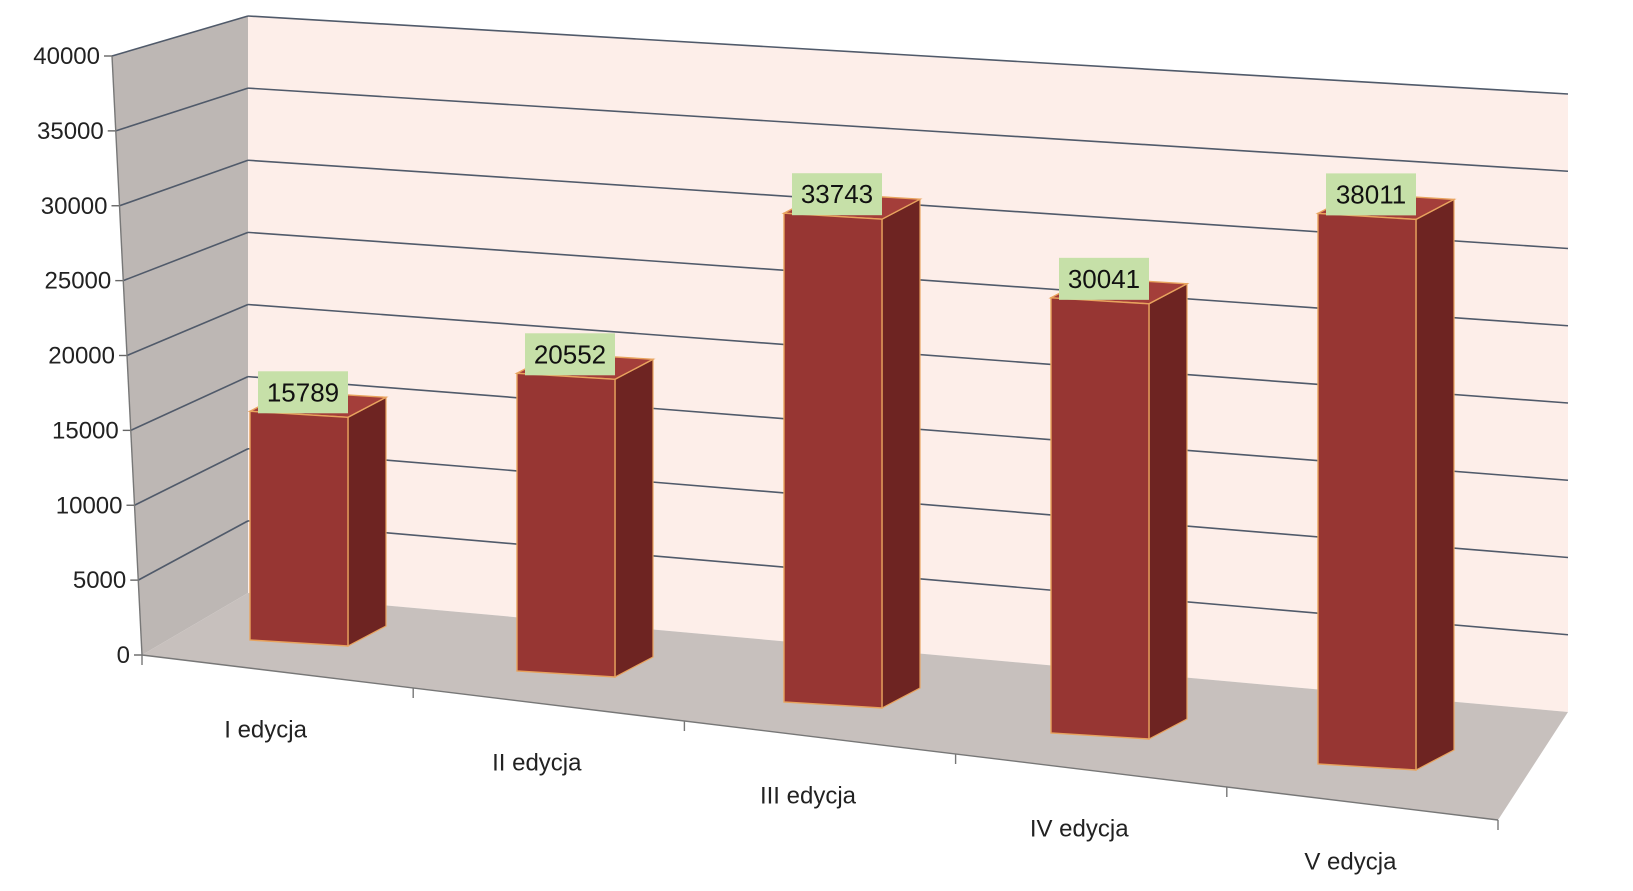 The height and width of the screenshot is (891, 1633). What do you see at coordinates (99, 580) in the screenshot?
I see `y-tick-label: 5000` at bounding box center [99, 580].